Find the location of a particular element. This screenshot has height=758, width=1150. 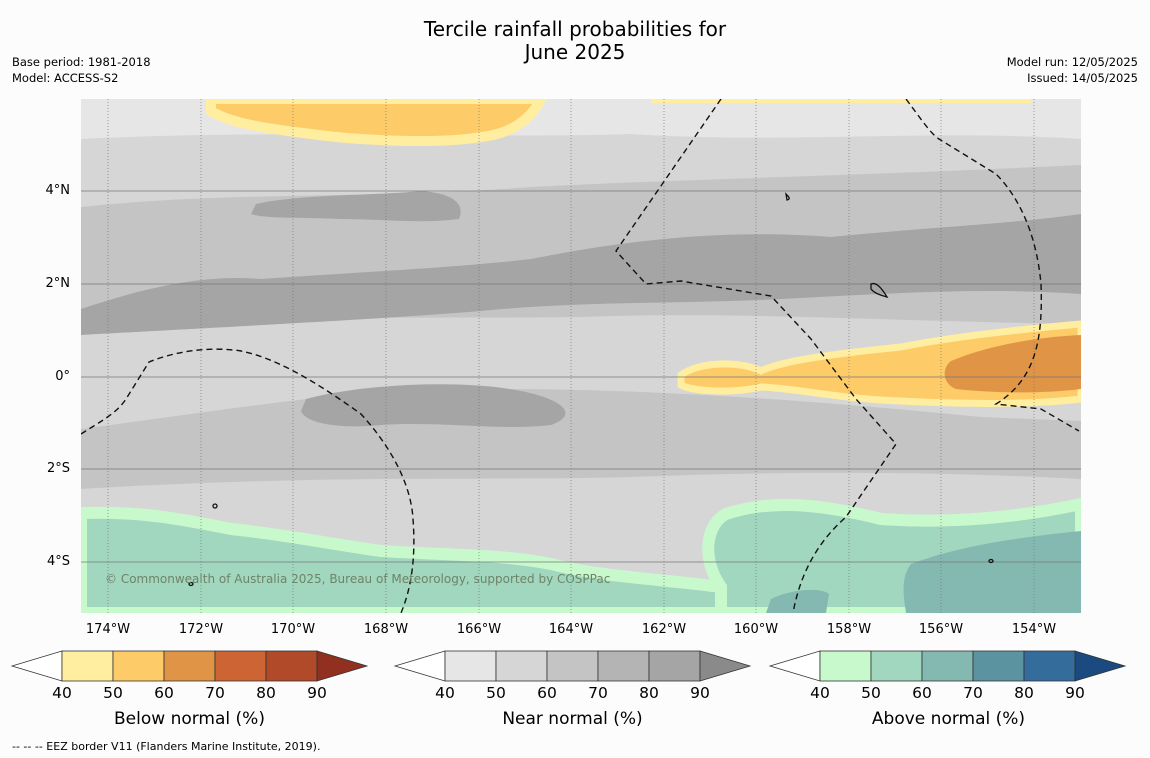

model-text: Model: ACCESS-S2 is located at coordinates (65, 78).